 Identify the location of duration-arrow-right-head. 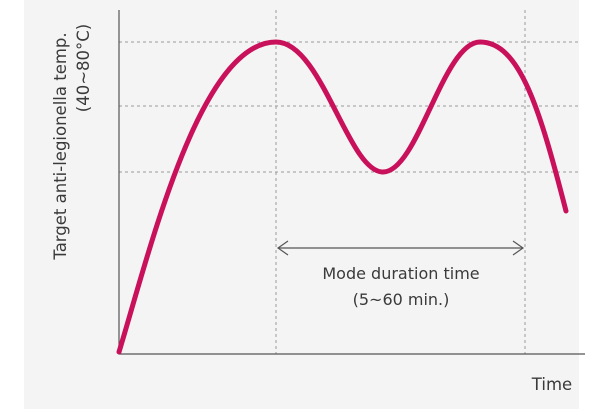
(518, 248).